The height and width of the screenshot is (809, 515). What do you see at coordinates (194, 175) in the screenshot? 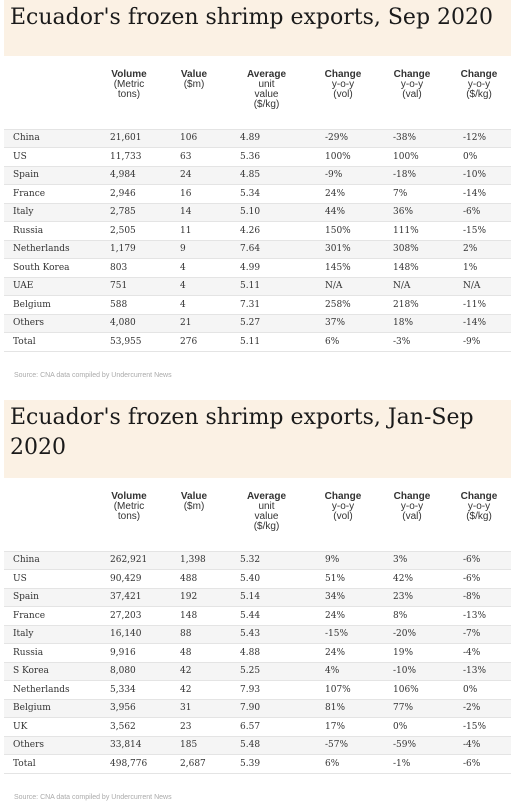
I see `value-cell: 24` at bounding box center [194, 175].